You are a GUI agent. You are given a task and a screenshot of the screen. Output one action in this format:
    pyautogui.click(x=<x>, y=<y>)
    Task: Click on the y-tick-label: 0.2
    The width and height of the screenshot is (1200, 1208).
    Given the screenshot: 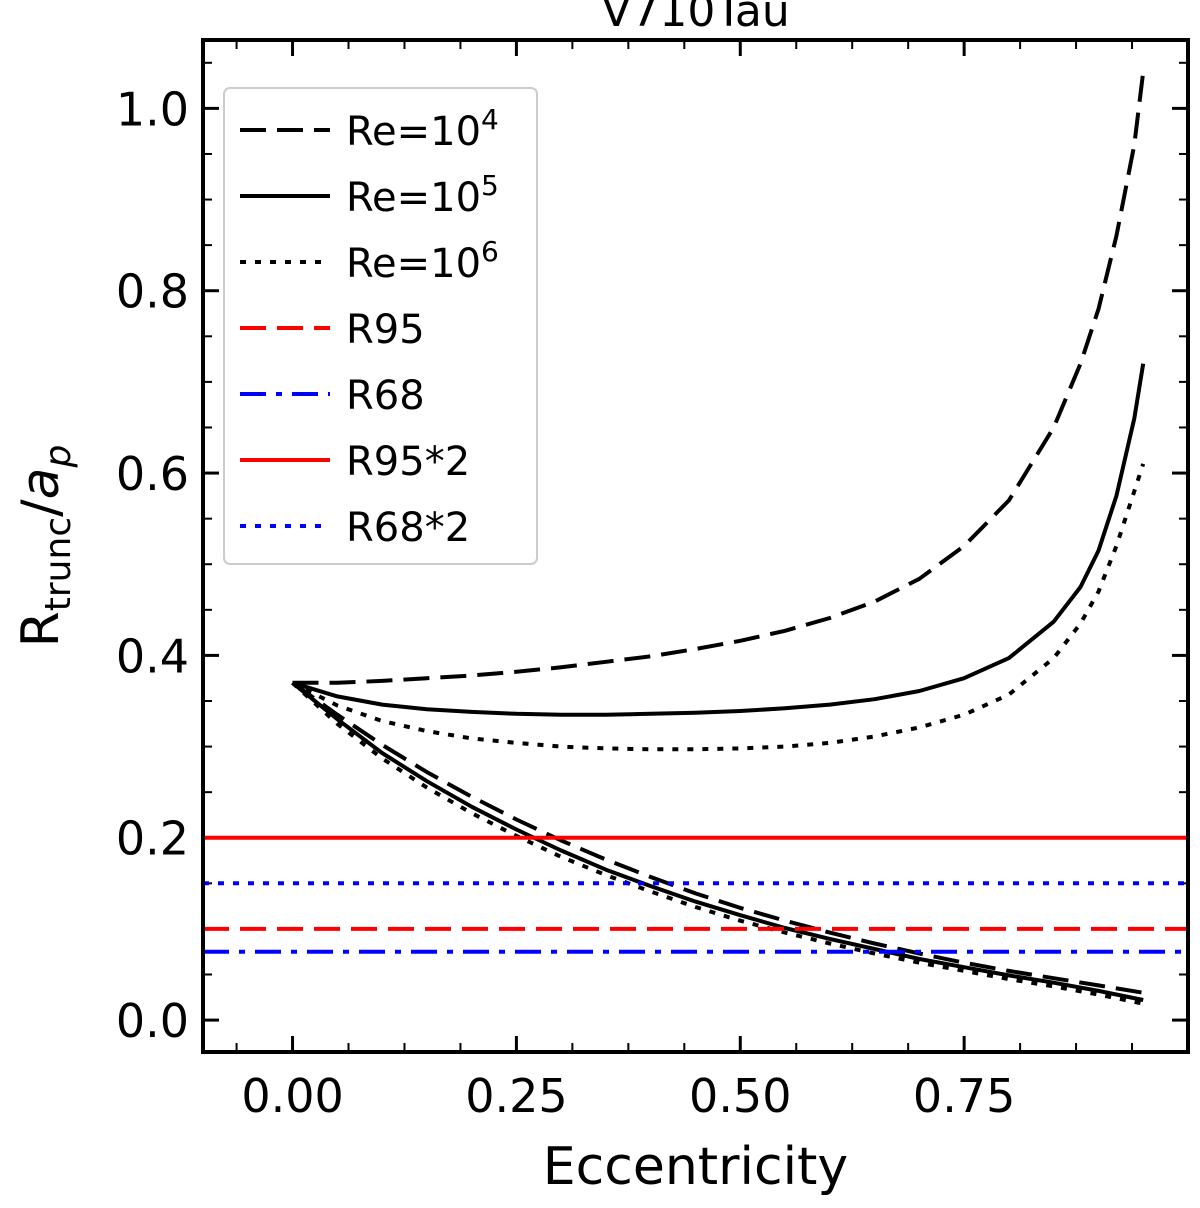 What is the action you would take?
    pyautogui.click(x=152, y=839)
    